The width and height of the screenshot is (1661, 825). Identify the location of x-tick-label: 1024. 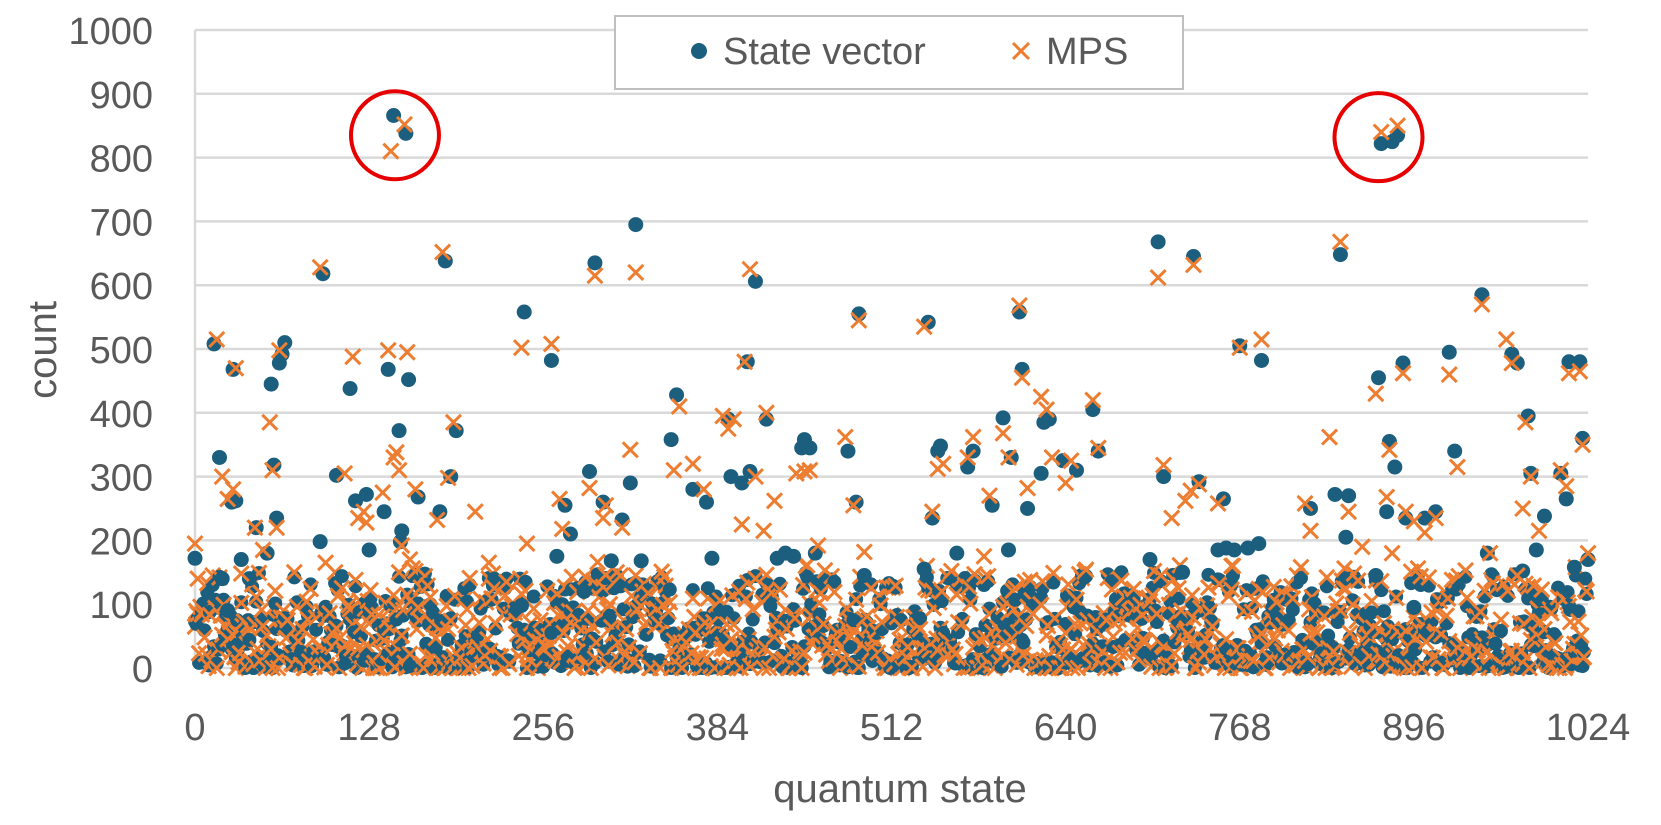
(1588, 728).